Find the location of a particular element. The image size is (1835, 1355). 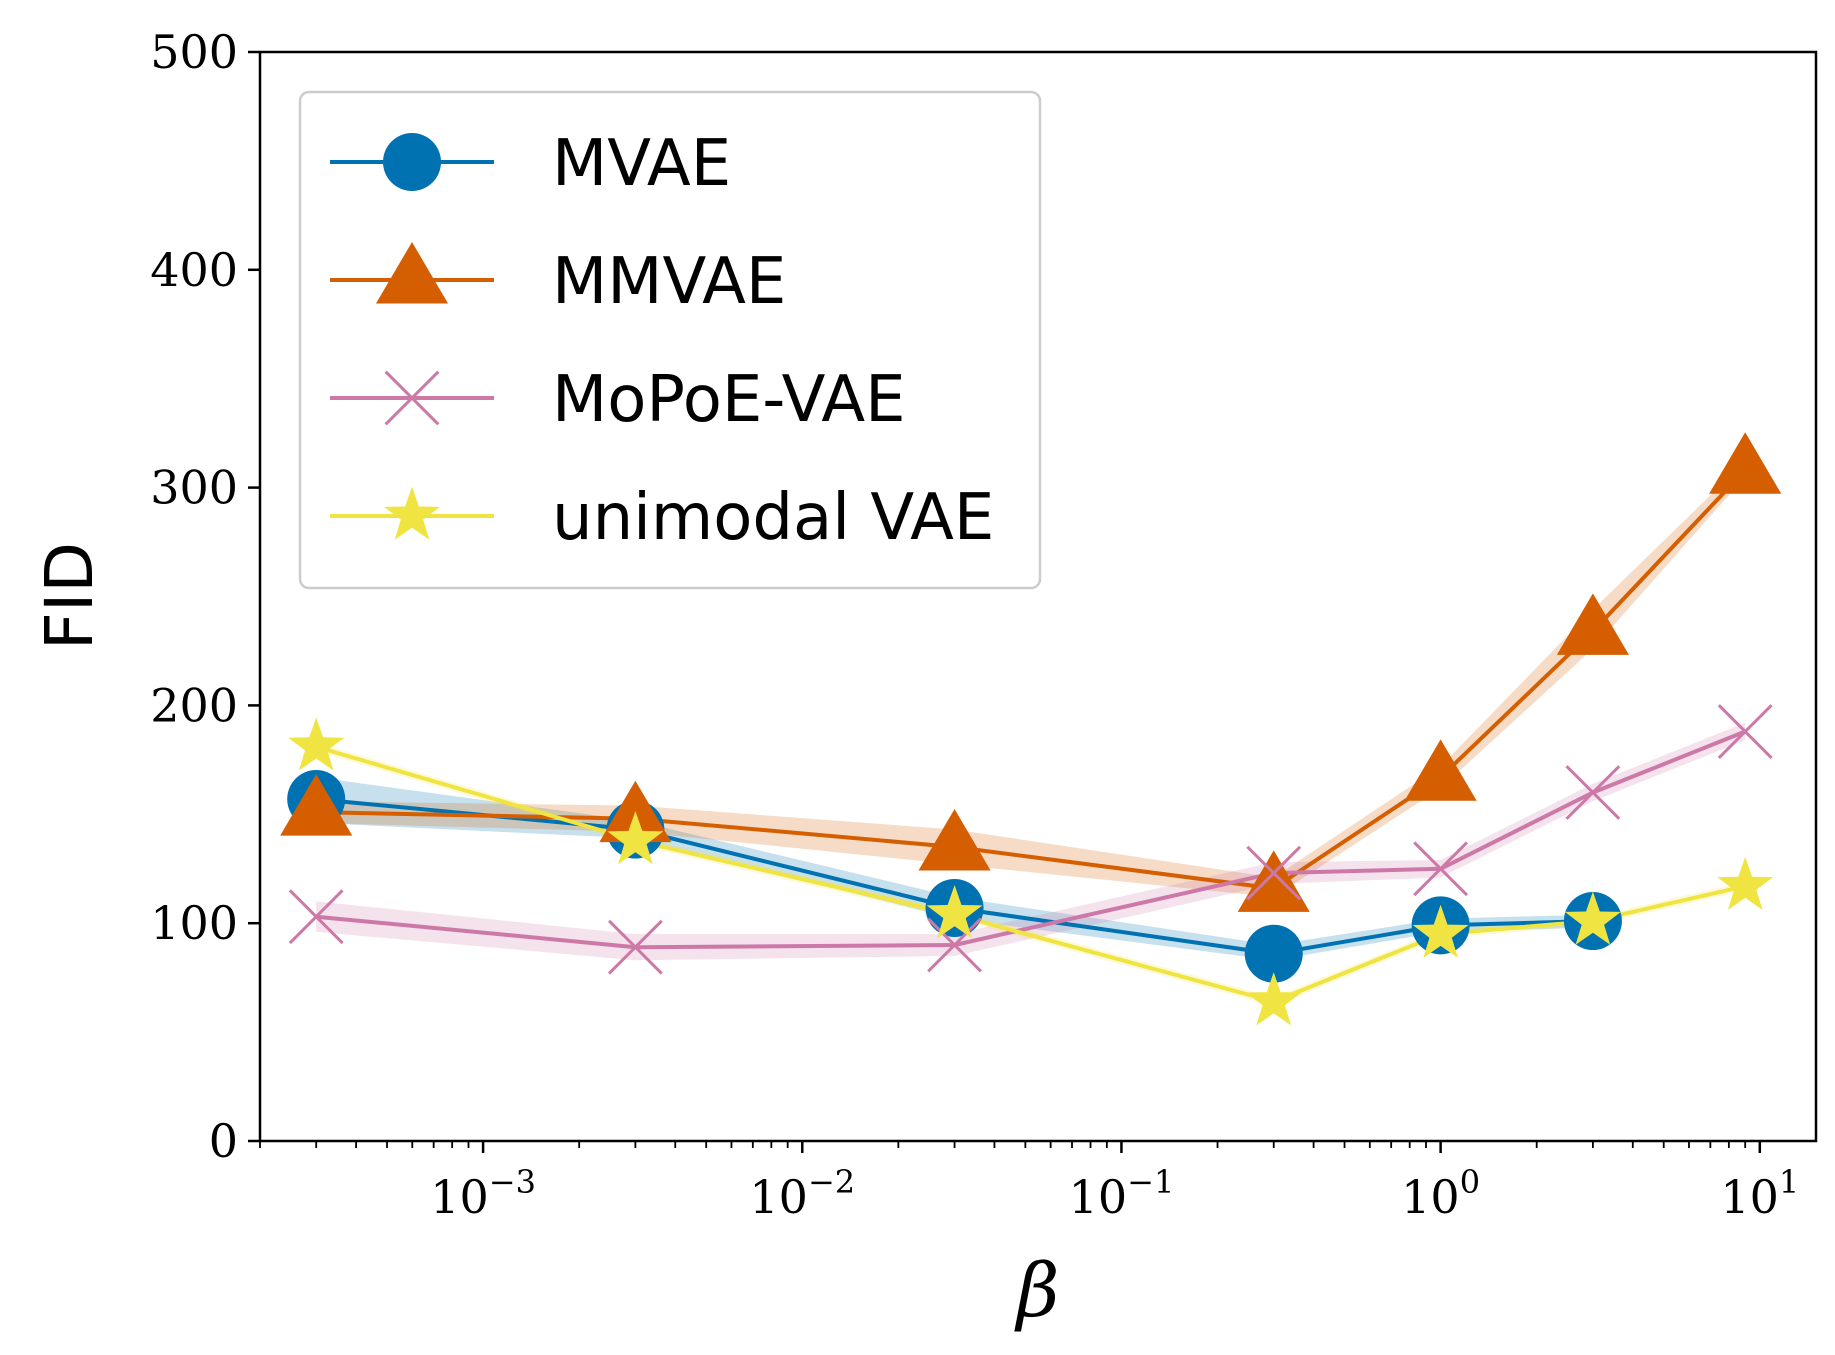

legend-label-mvae: MVAE is located at coordinates (641, 164).